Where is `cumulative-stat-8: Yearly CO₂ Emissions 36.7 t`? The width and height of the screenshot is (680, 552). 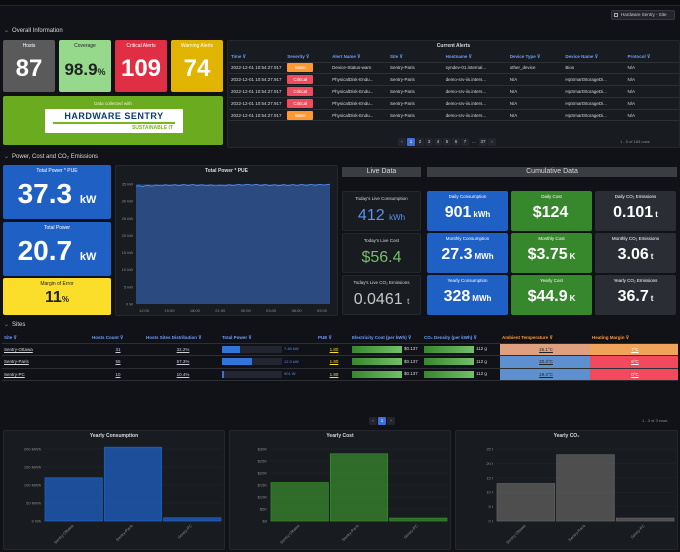
cumulative-stat-8: Yearly CO₂ Emissions 36.7 t is located at coordinates (635, 295).